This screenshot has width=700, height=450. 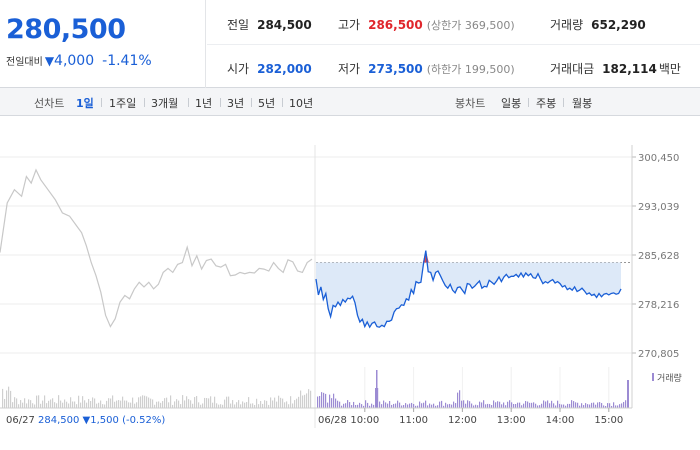 What do you see at coordinates (301, 103) in the screenshot?
I see `tab-10year: 10년` at bounding box center [301, 103].